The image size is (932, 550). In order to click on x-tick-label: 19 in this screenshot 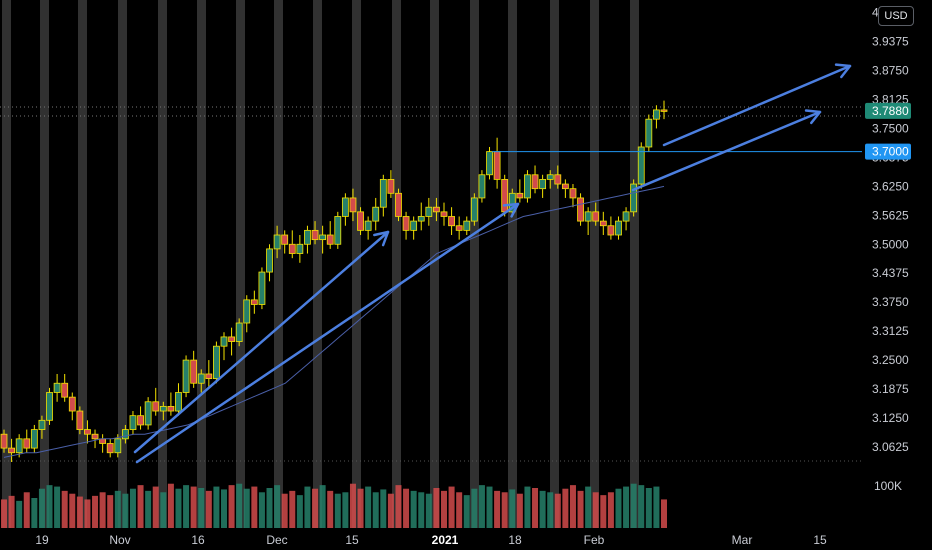, I will do `click(42, 540)`.